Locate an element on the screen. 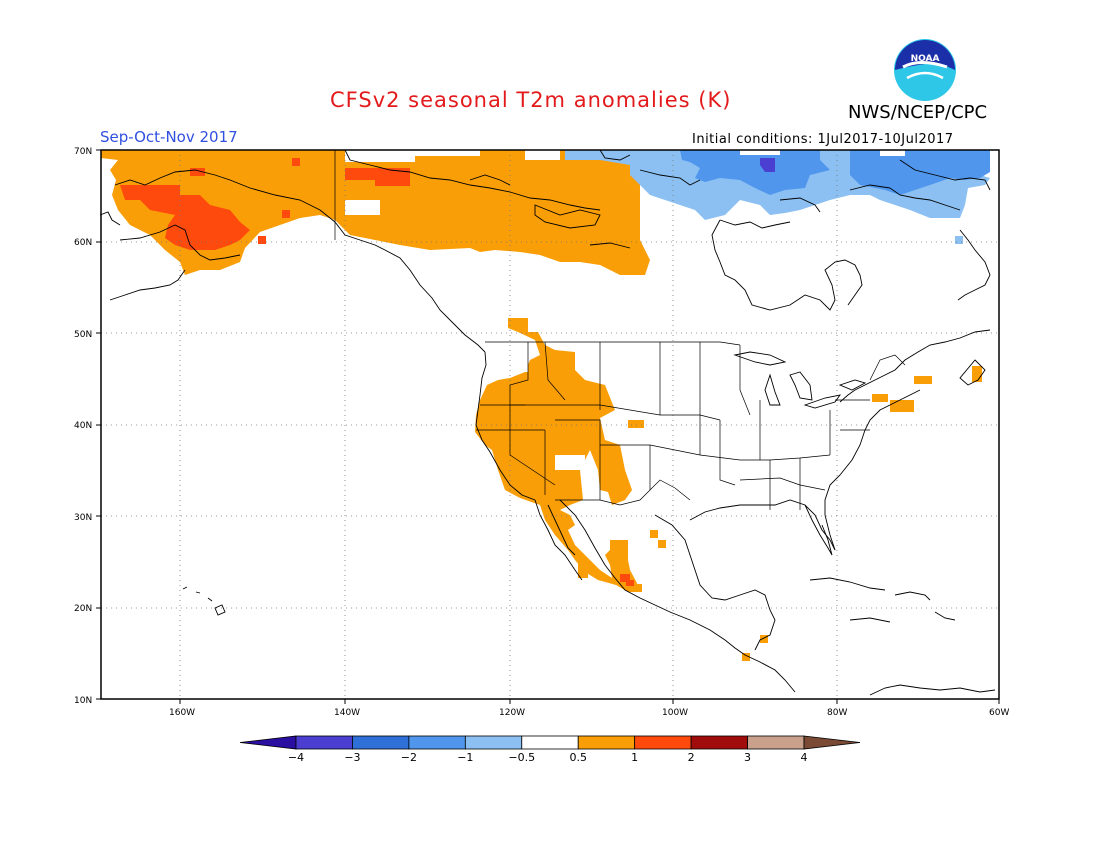 The height and width of the screenshot is (850, 1100). lat-label: 30N is located at coordinates (83, 518).